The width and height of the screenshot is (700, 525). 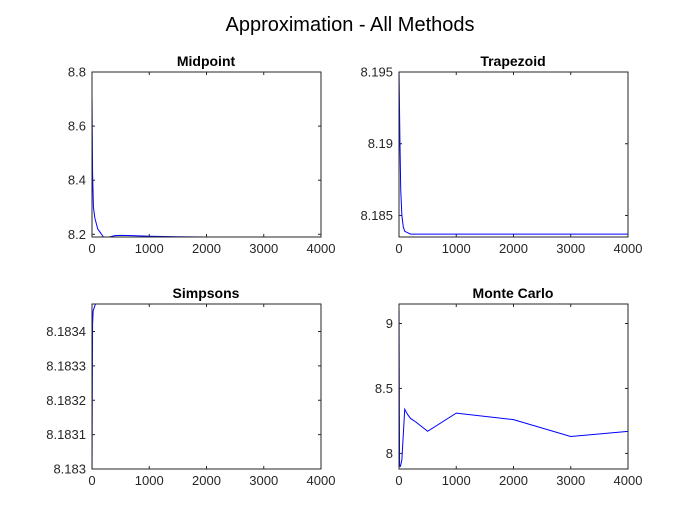 What do you see at coordinates (349, 25) in the screenshot?
I see `figure-title: Approximation - All Methods` at bounding box center [349, 25].